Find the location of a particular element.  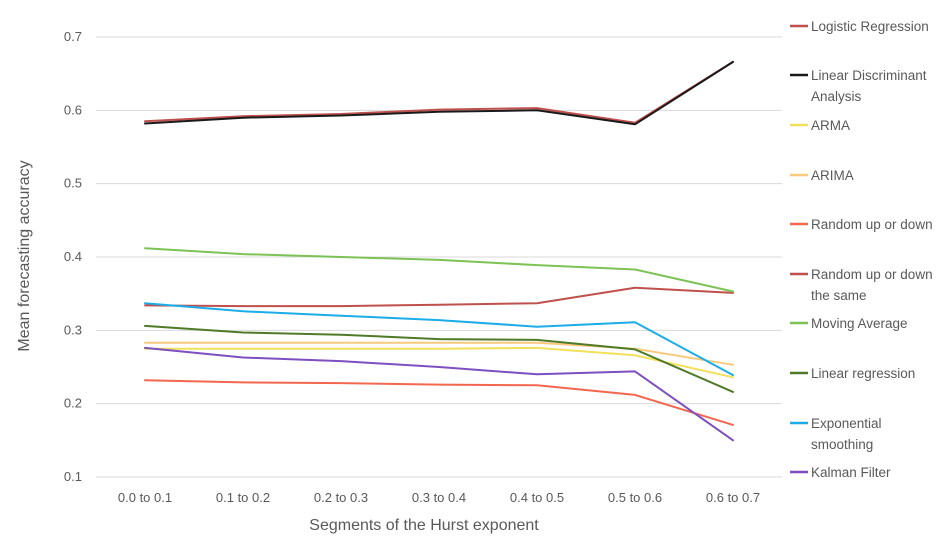

legend-label: Linear Discriminant is located at coordinates (869, 75).